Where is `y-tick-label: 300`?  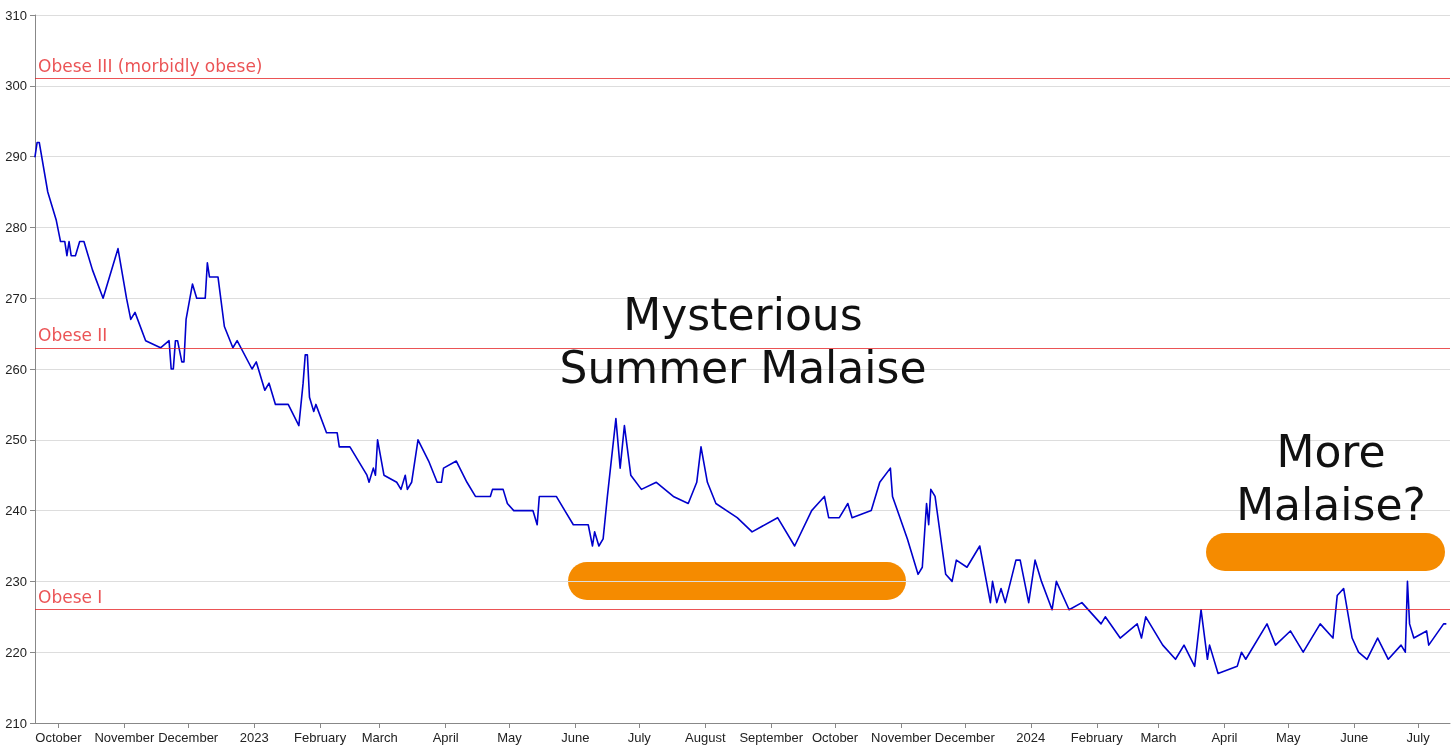 y-tick-label: 300 is located at coordinates (16, 86).